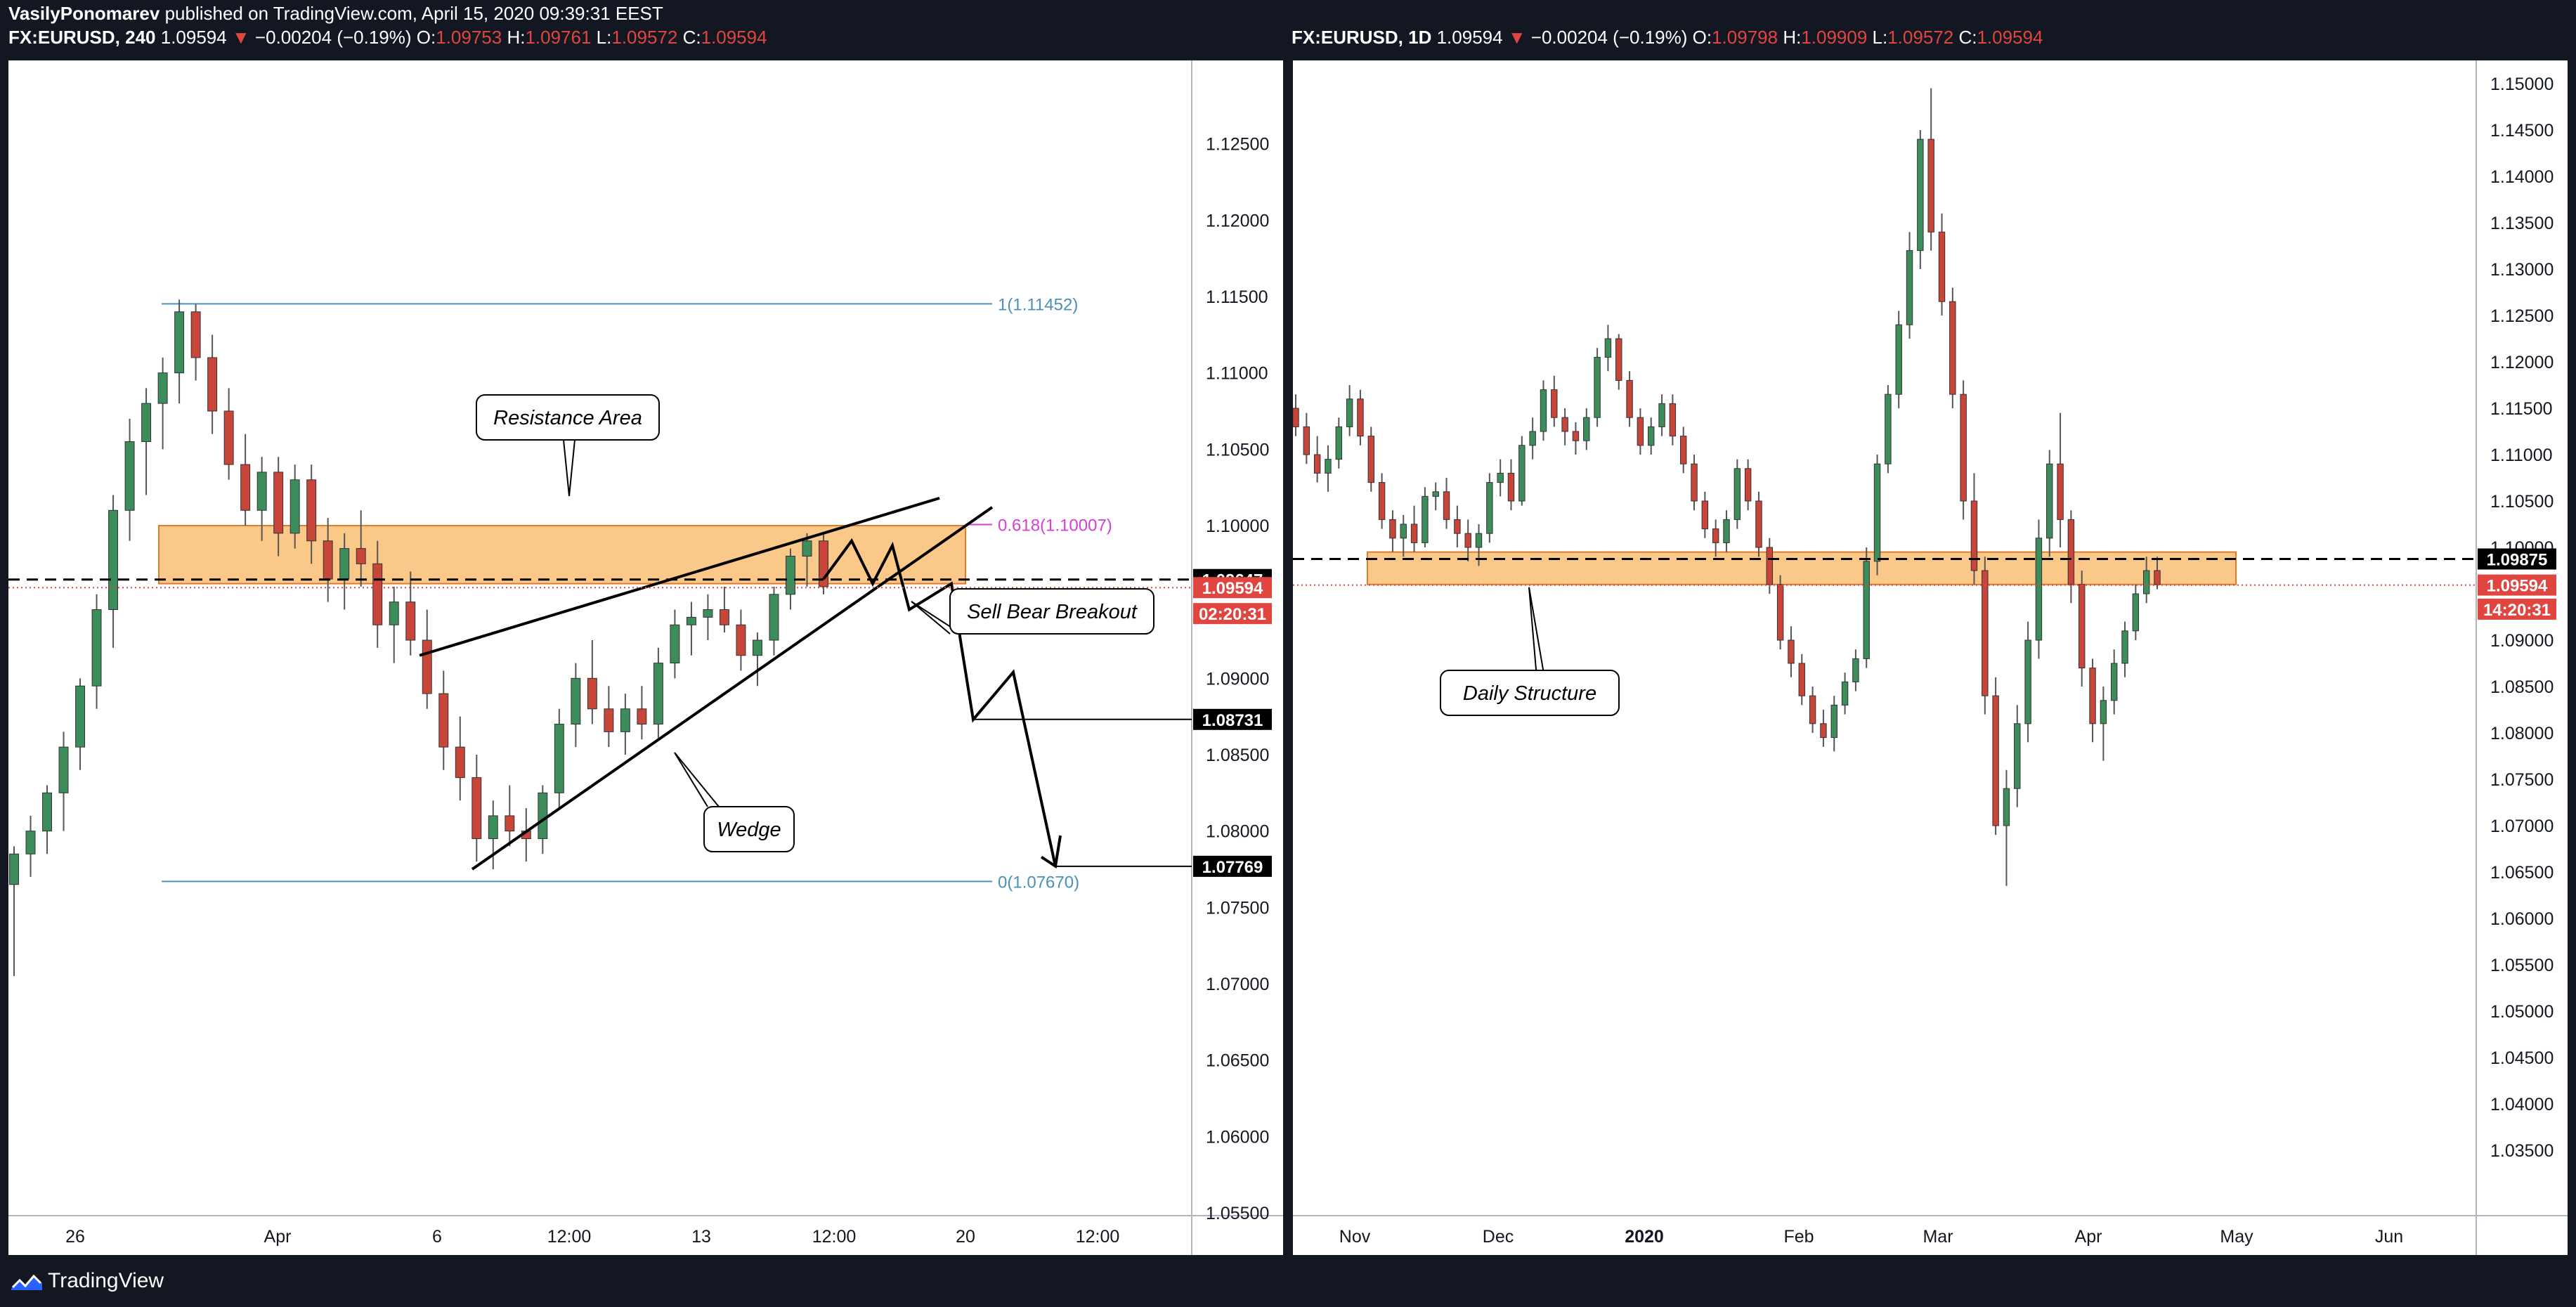 This screenshot has width=2576, height=1307. I want to click on y-tick-label: 1.10000, so click(1237, 526).